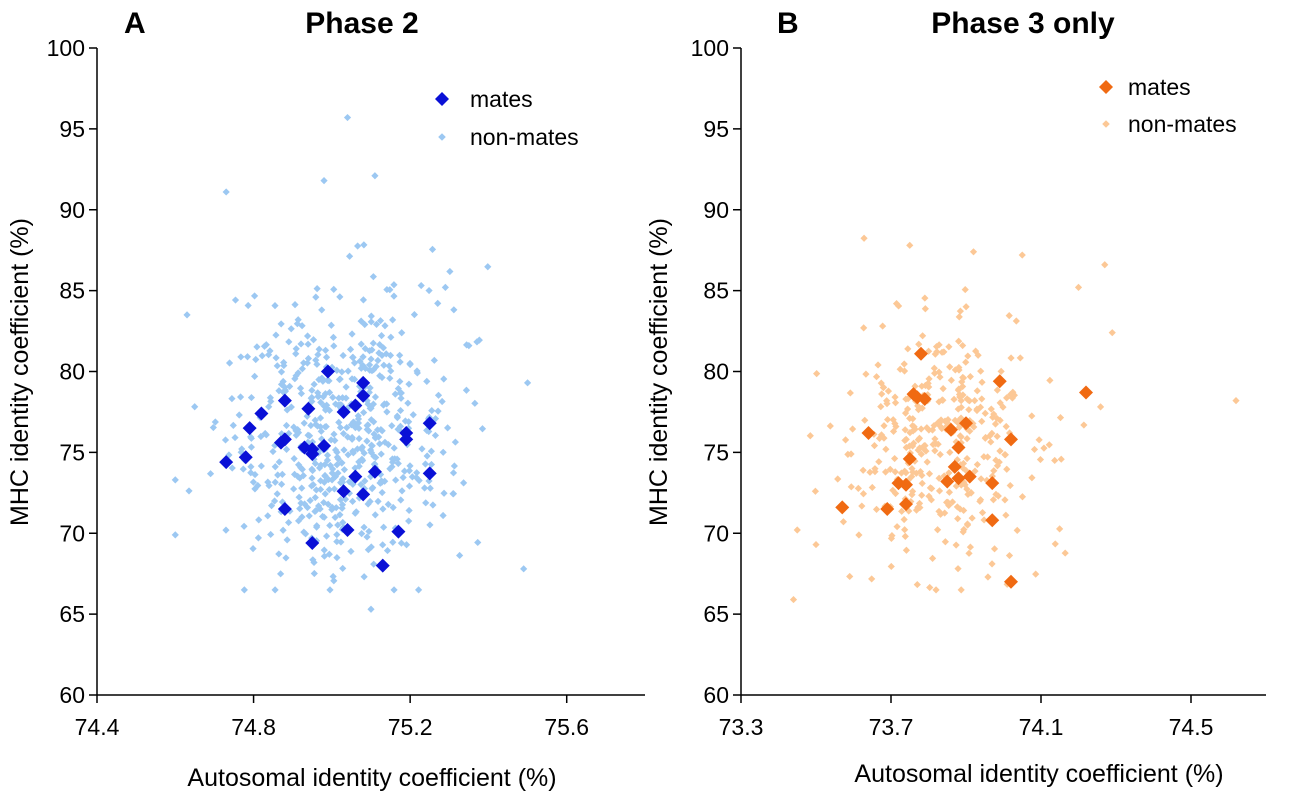  What do you see at coordinates (659, 372) in the screenshot?
I see `y-axis-label: MHC identity coefficient (%)` at bounding box center [659, 372].